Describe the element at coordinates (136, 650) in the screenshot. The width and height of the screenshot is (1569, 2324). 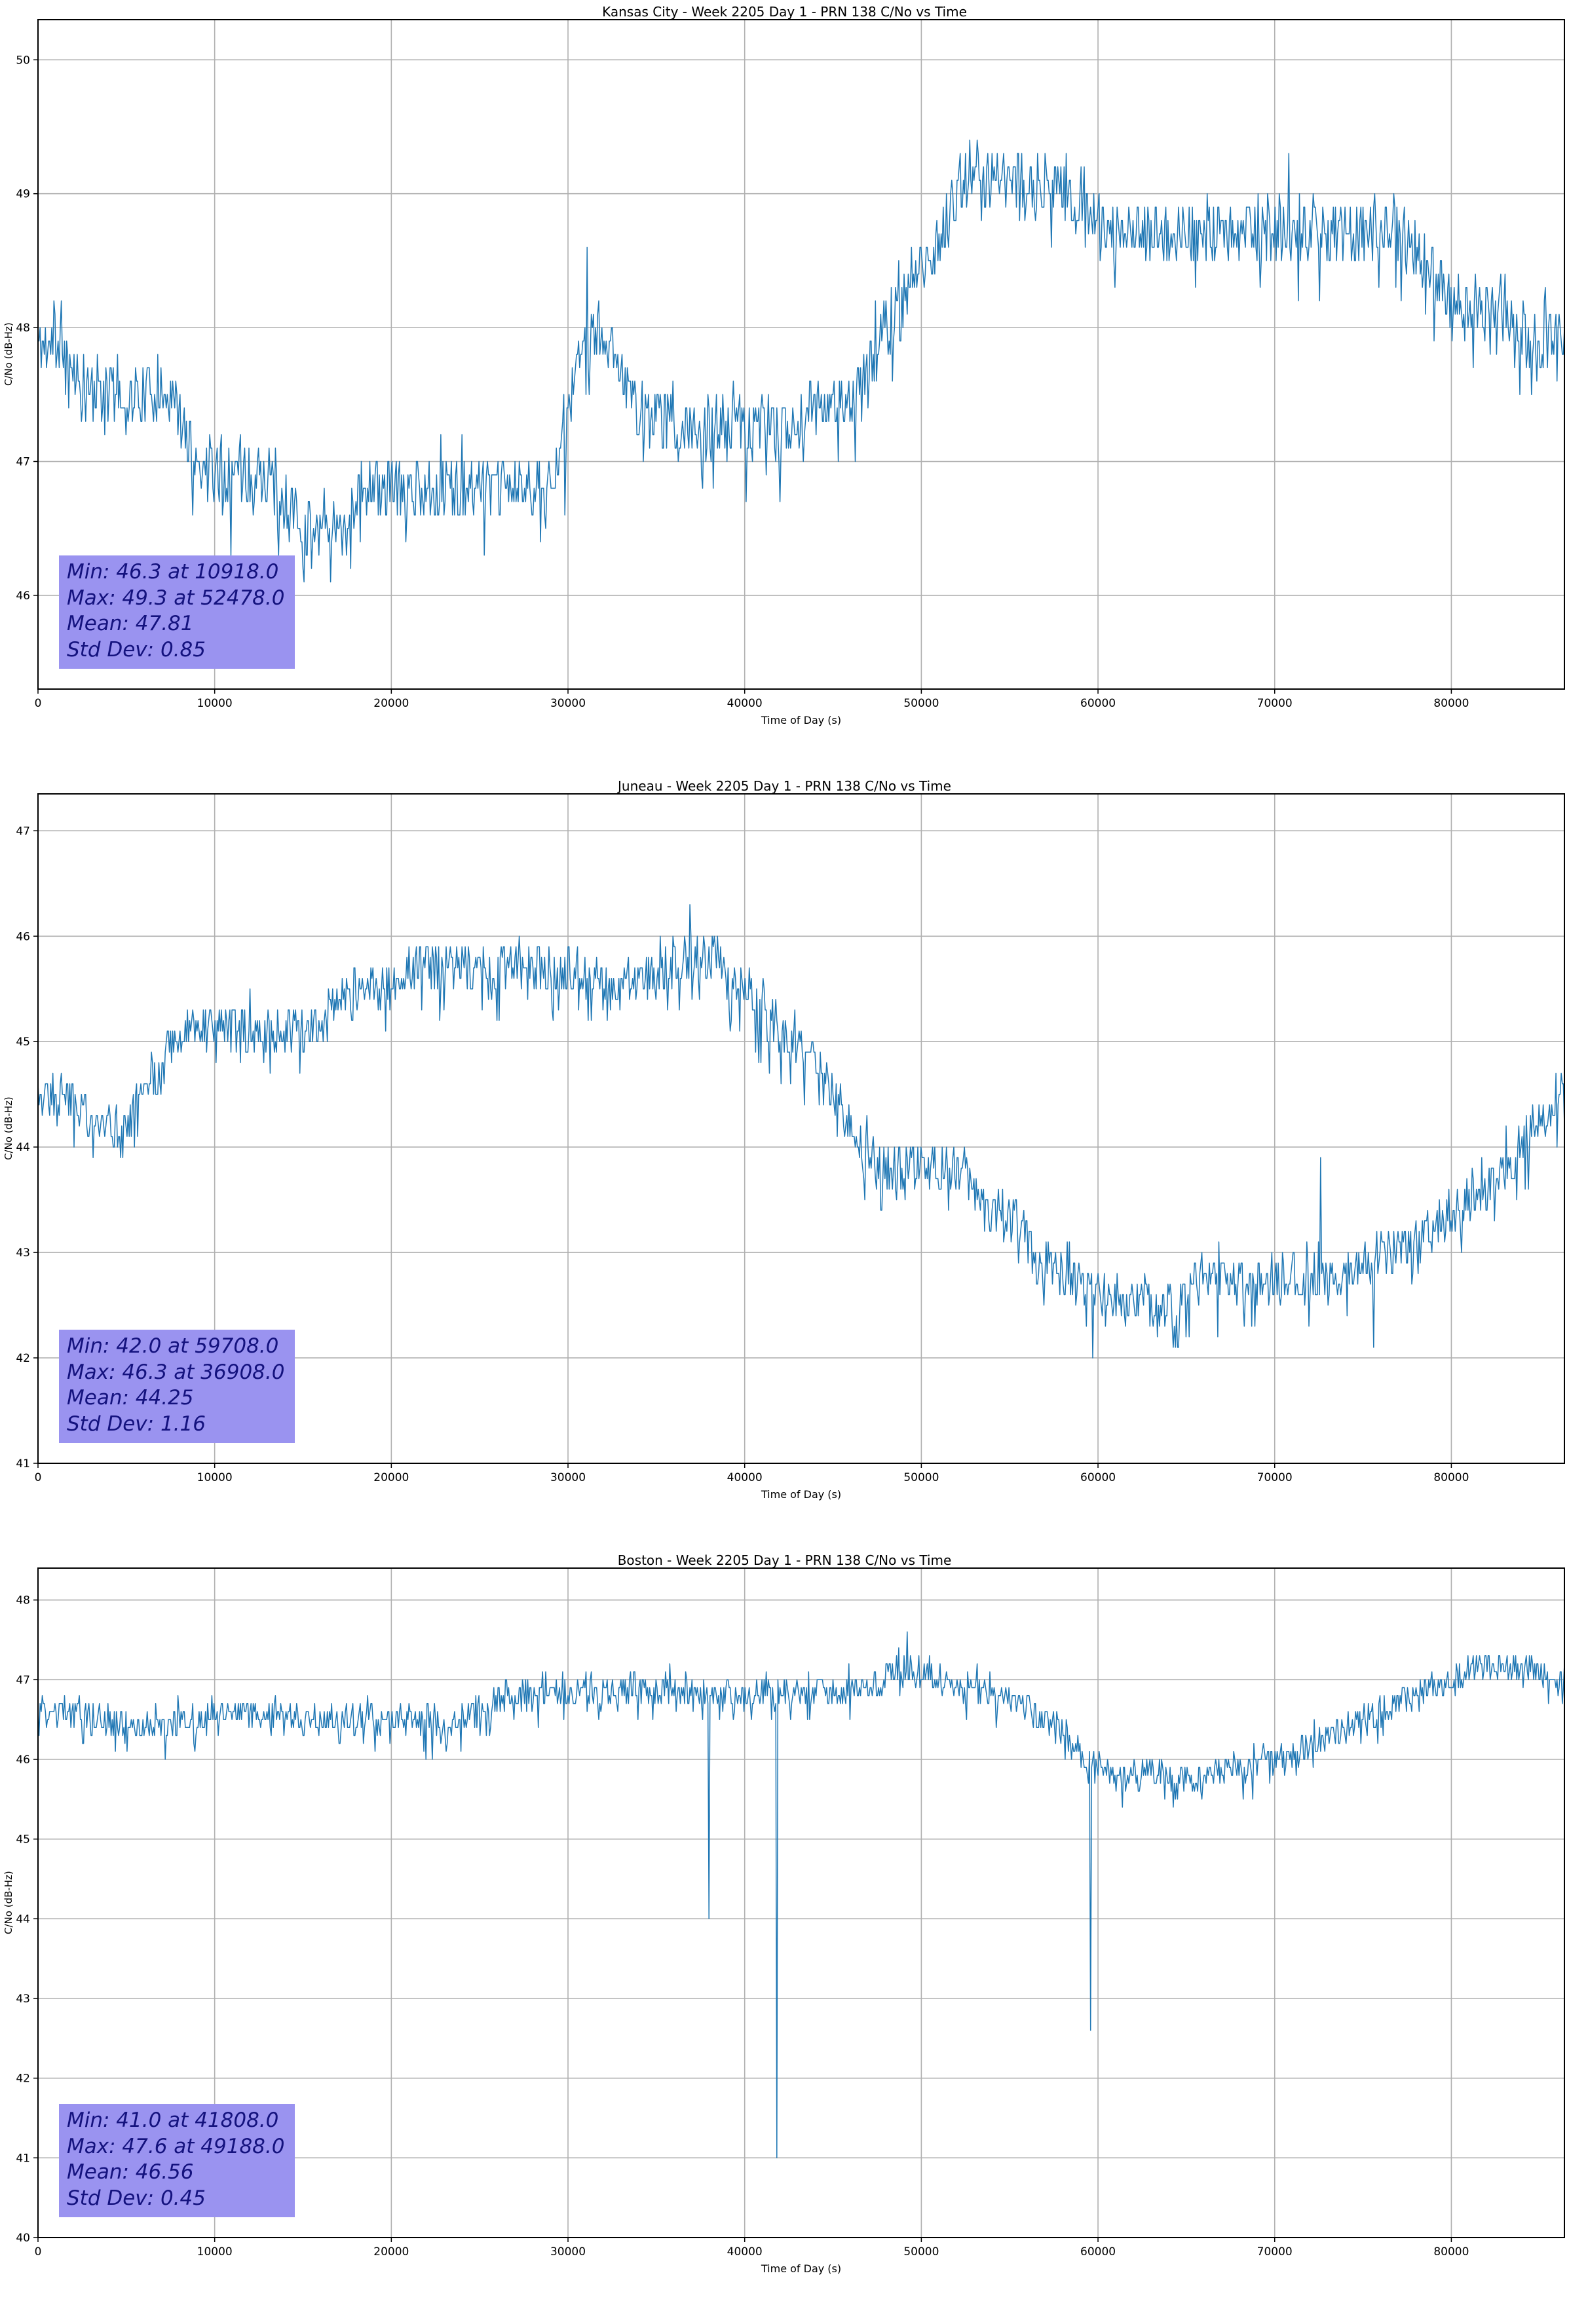
I see `stats-std: Std Dev: 0.85` at that location.